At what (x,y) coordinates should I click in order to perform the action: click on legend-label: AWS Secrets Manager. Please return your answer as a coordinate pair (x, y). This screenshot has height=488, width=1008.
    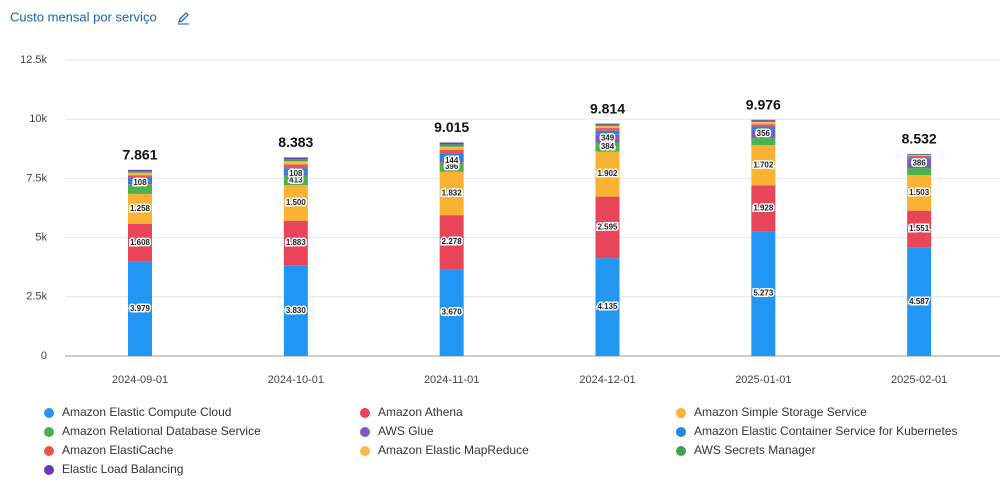
    Looking at the image, I should click on (755, 450).